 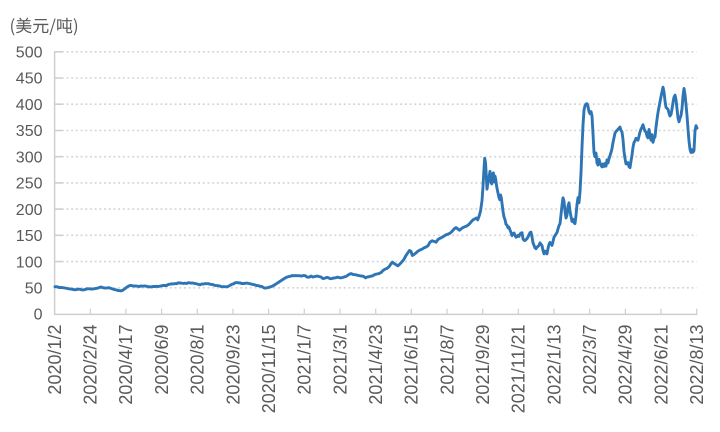 I want to click on svg-text: 250, so click(x=29, y=184).